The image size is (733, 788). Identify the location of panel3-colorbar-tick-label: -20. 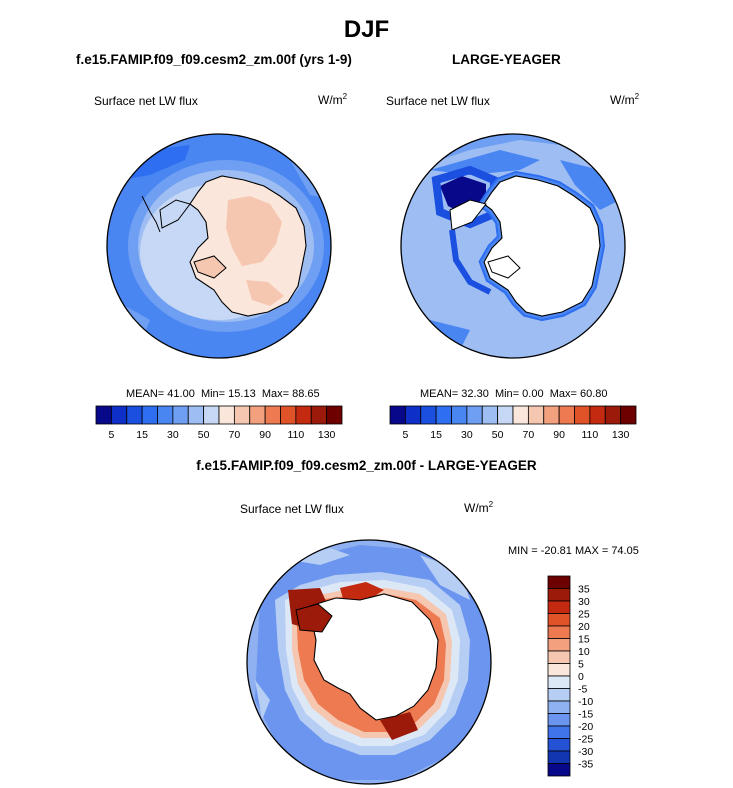
(585, 727).